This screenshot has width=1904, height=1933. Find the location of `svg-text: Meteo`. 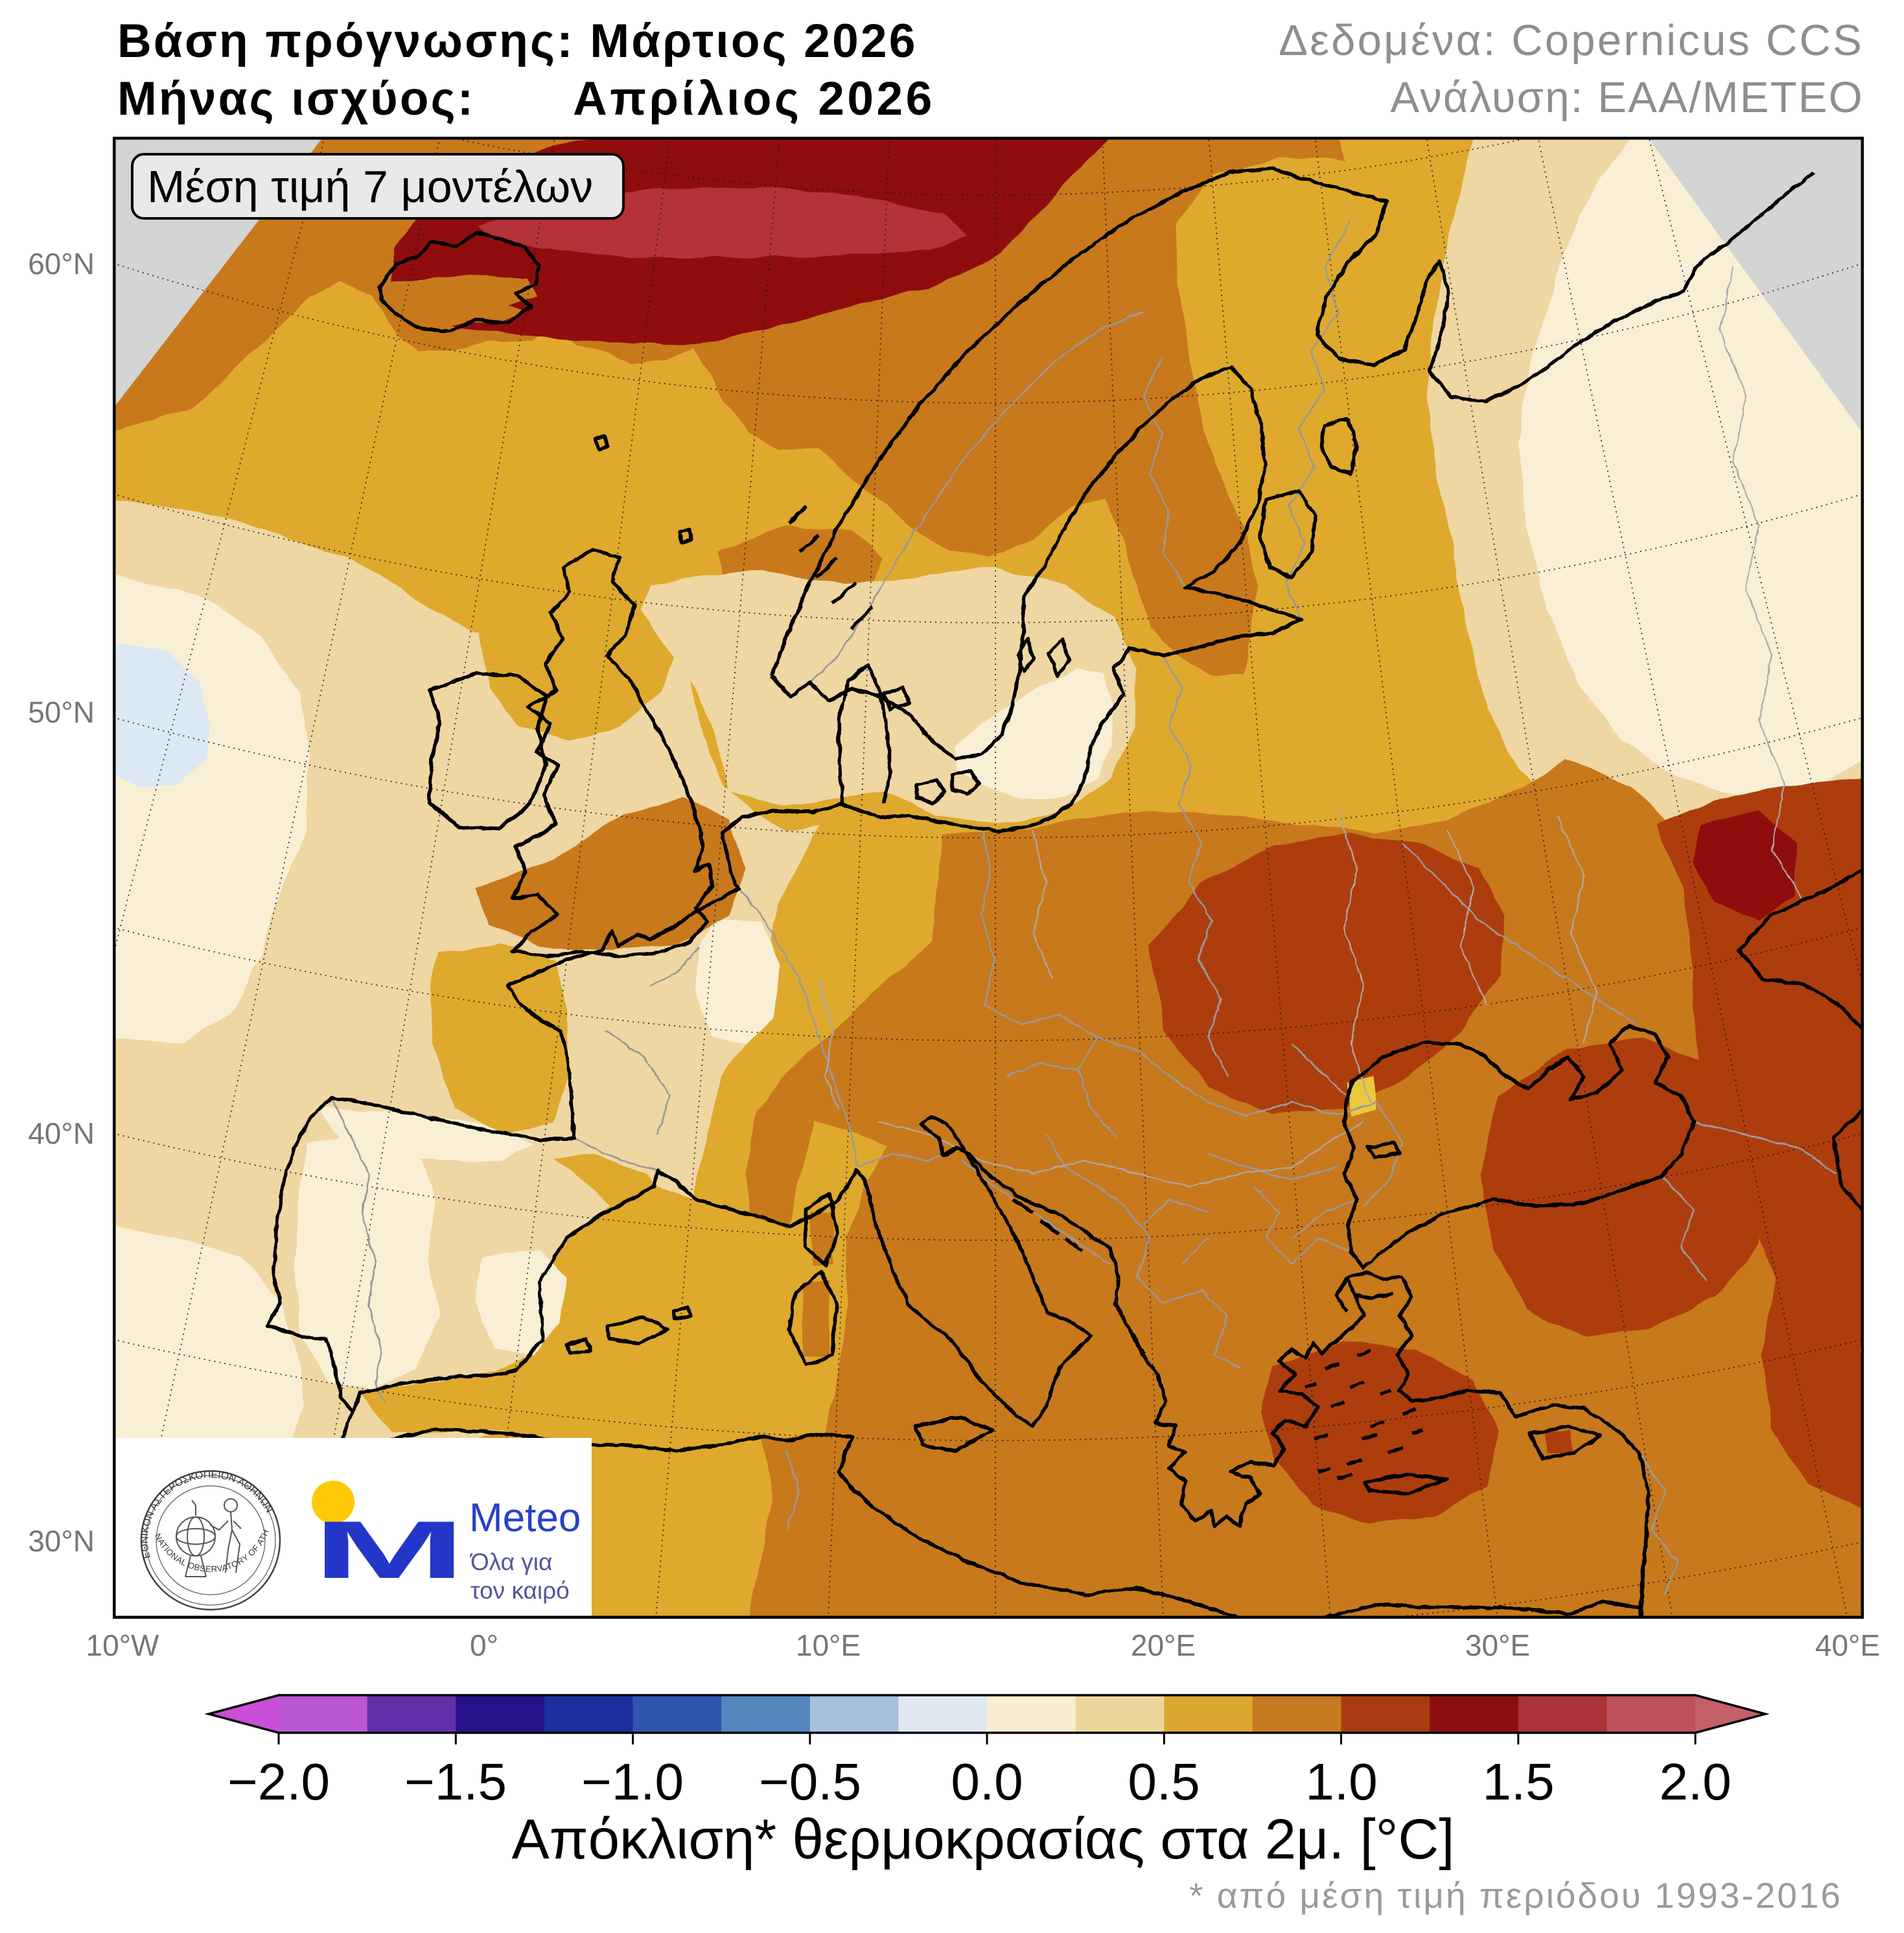

svg-text: Meteo is located at coordinates (525, 1518).